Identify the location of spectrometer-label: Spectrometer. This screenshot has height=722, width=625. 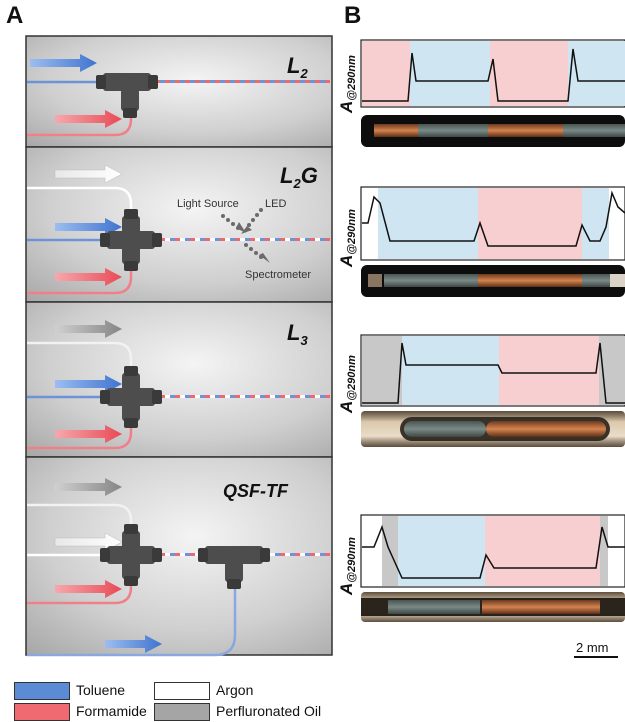
(278, 275).